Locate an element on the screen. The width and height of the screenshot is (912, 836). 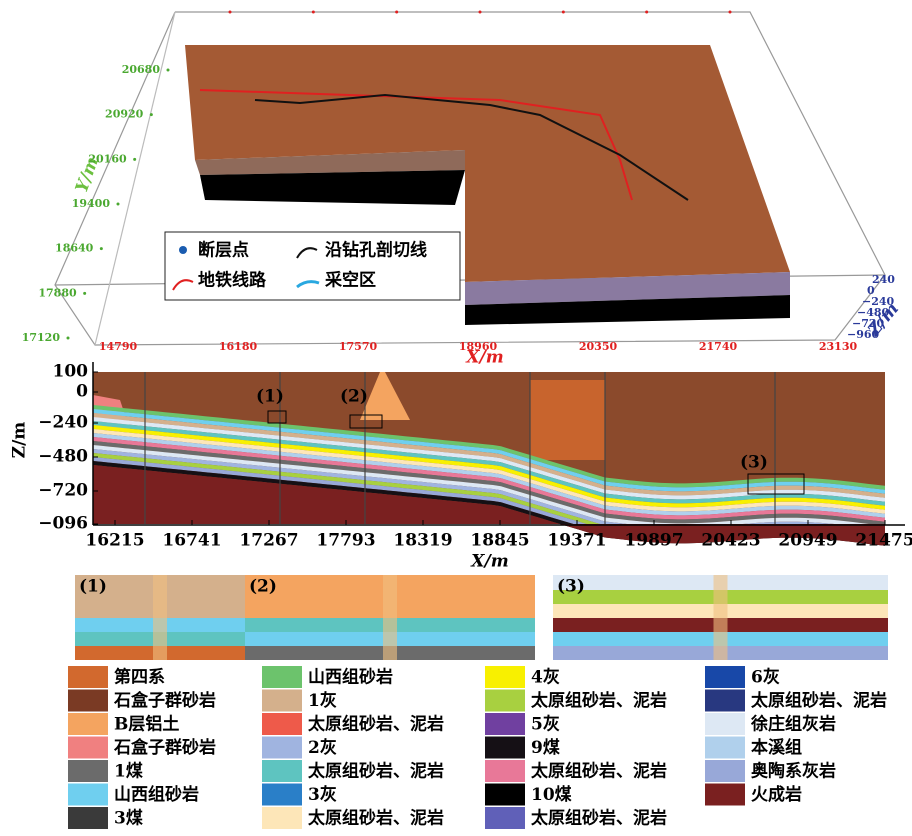
x-tick-label: 18319 is located at coordinates (422, 541).